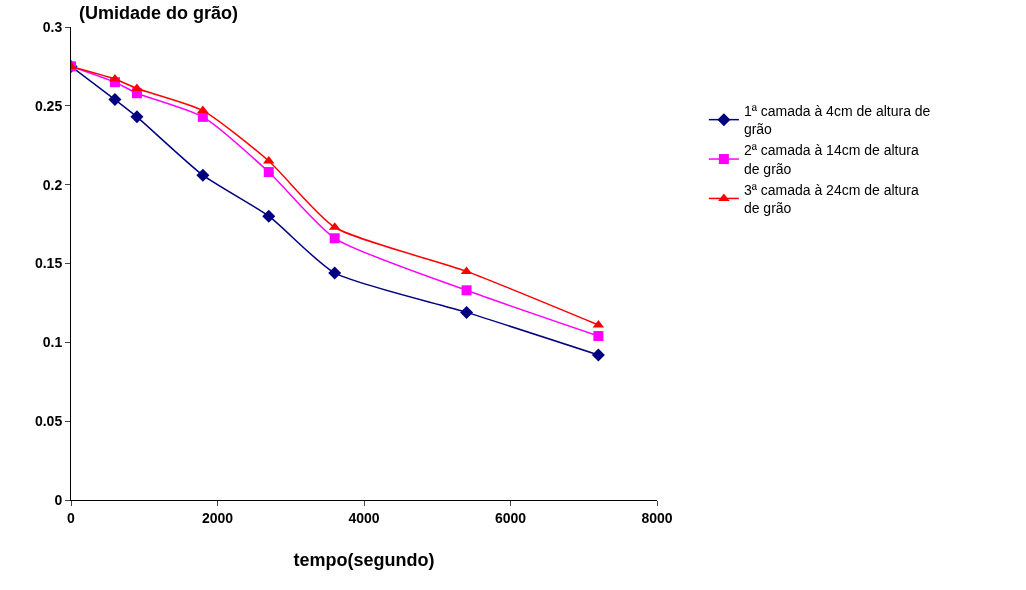  I want to click on x-tick-label: 8000, so click(657, 517).